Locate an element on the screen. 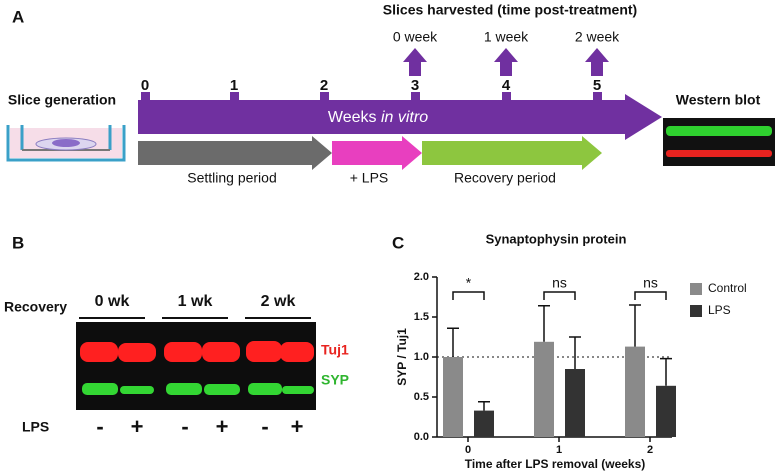 This screenshot has width=778, height=475. western-blot: Western blot is located at coordinates (718, 100).